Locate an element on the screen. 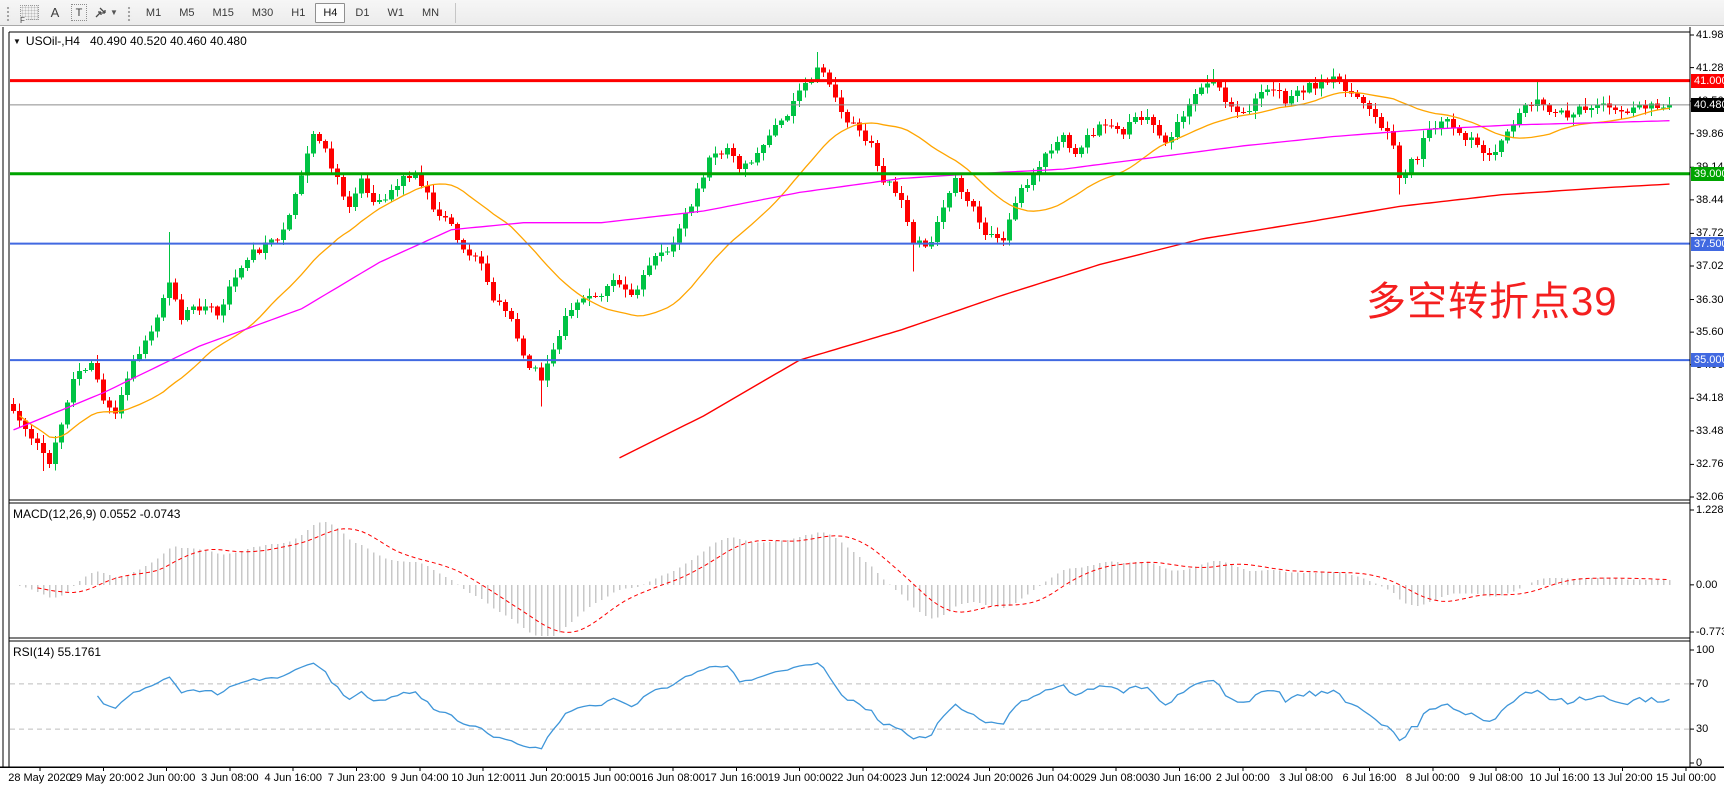  time-axis-label: 2 Jul 00:00 is located at coordinates (1242, 778).